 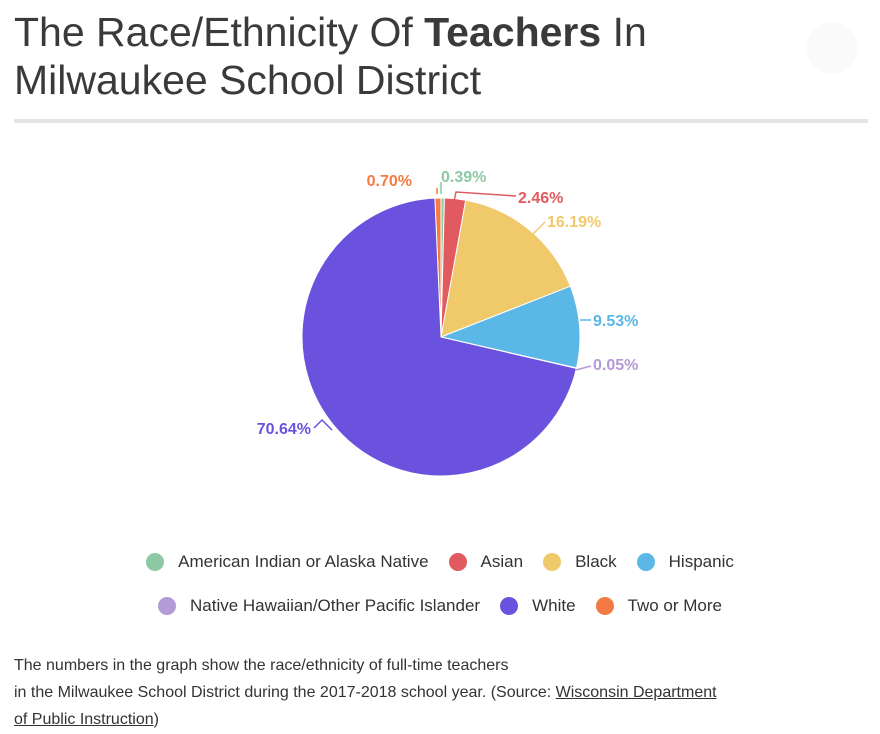 I want to click on legend-item-asian: Asian, so click(x=486, y=562).